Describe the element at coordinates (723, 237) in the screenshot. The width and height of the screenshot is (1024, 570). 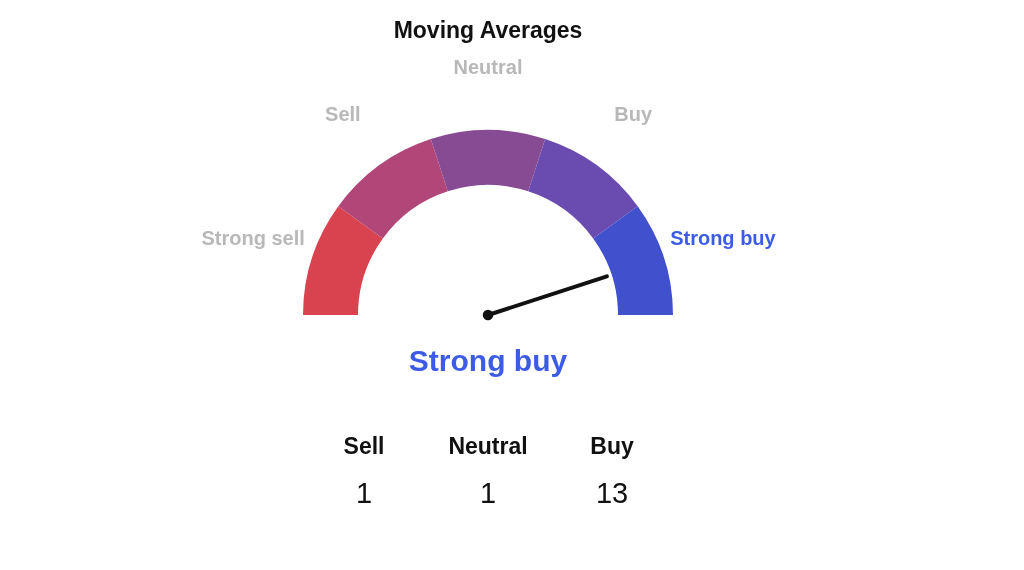
I see `slice-label: Strong buy` at that location.